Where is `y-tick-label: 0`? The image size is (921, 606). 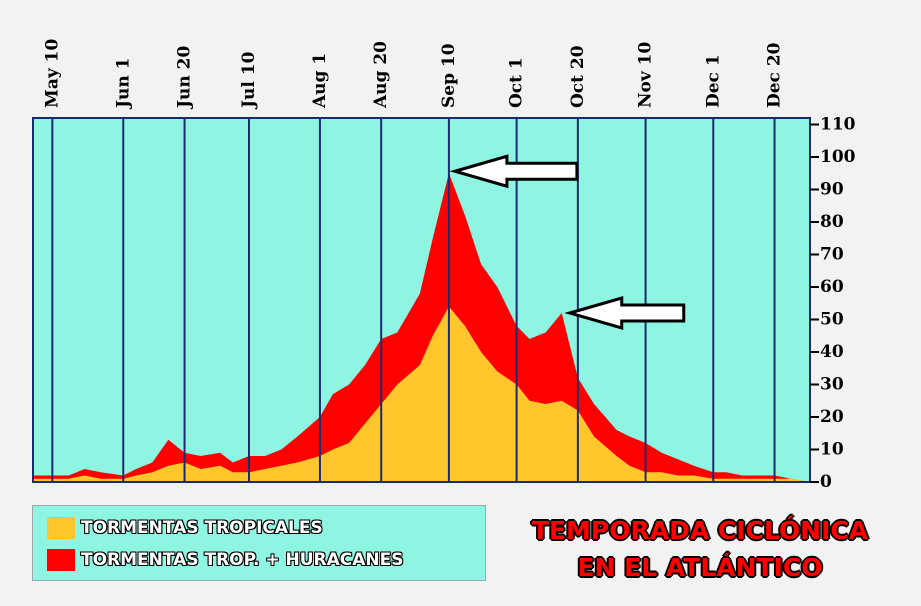 y-tick-label: 0 is located at coordinates (826, 482).